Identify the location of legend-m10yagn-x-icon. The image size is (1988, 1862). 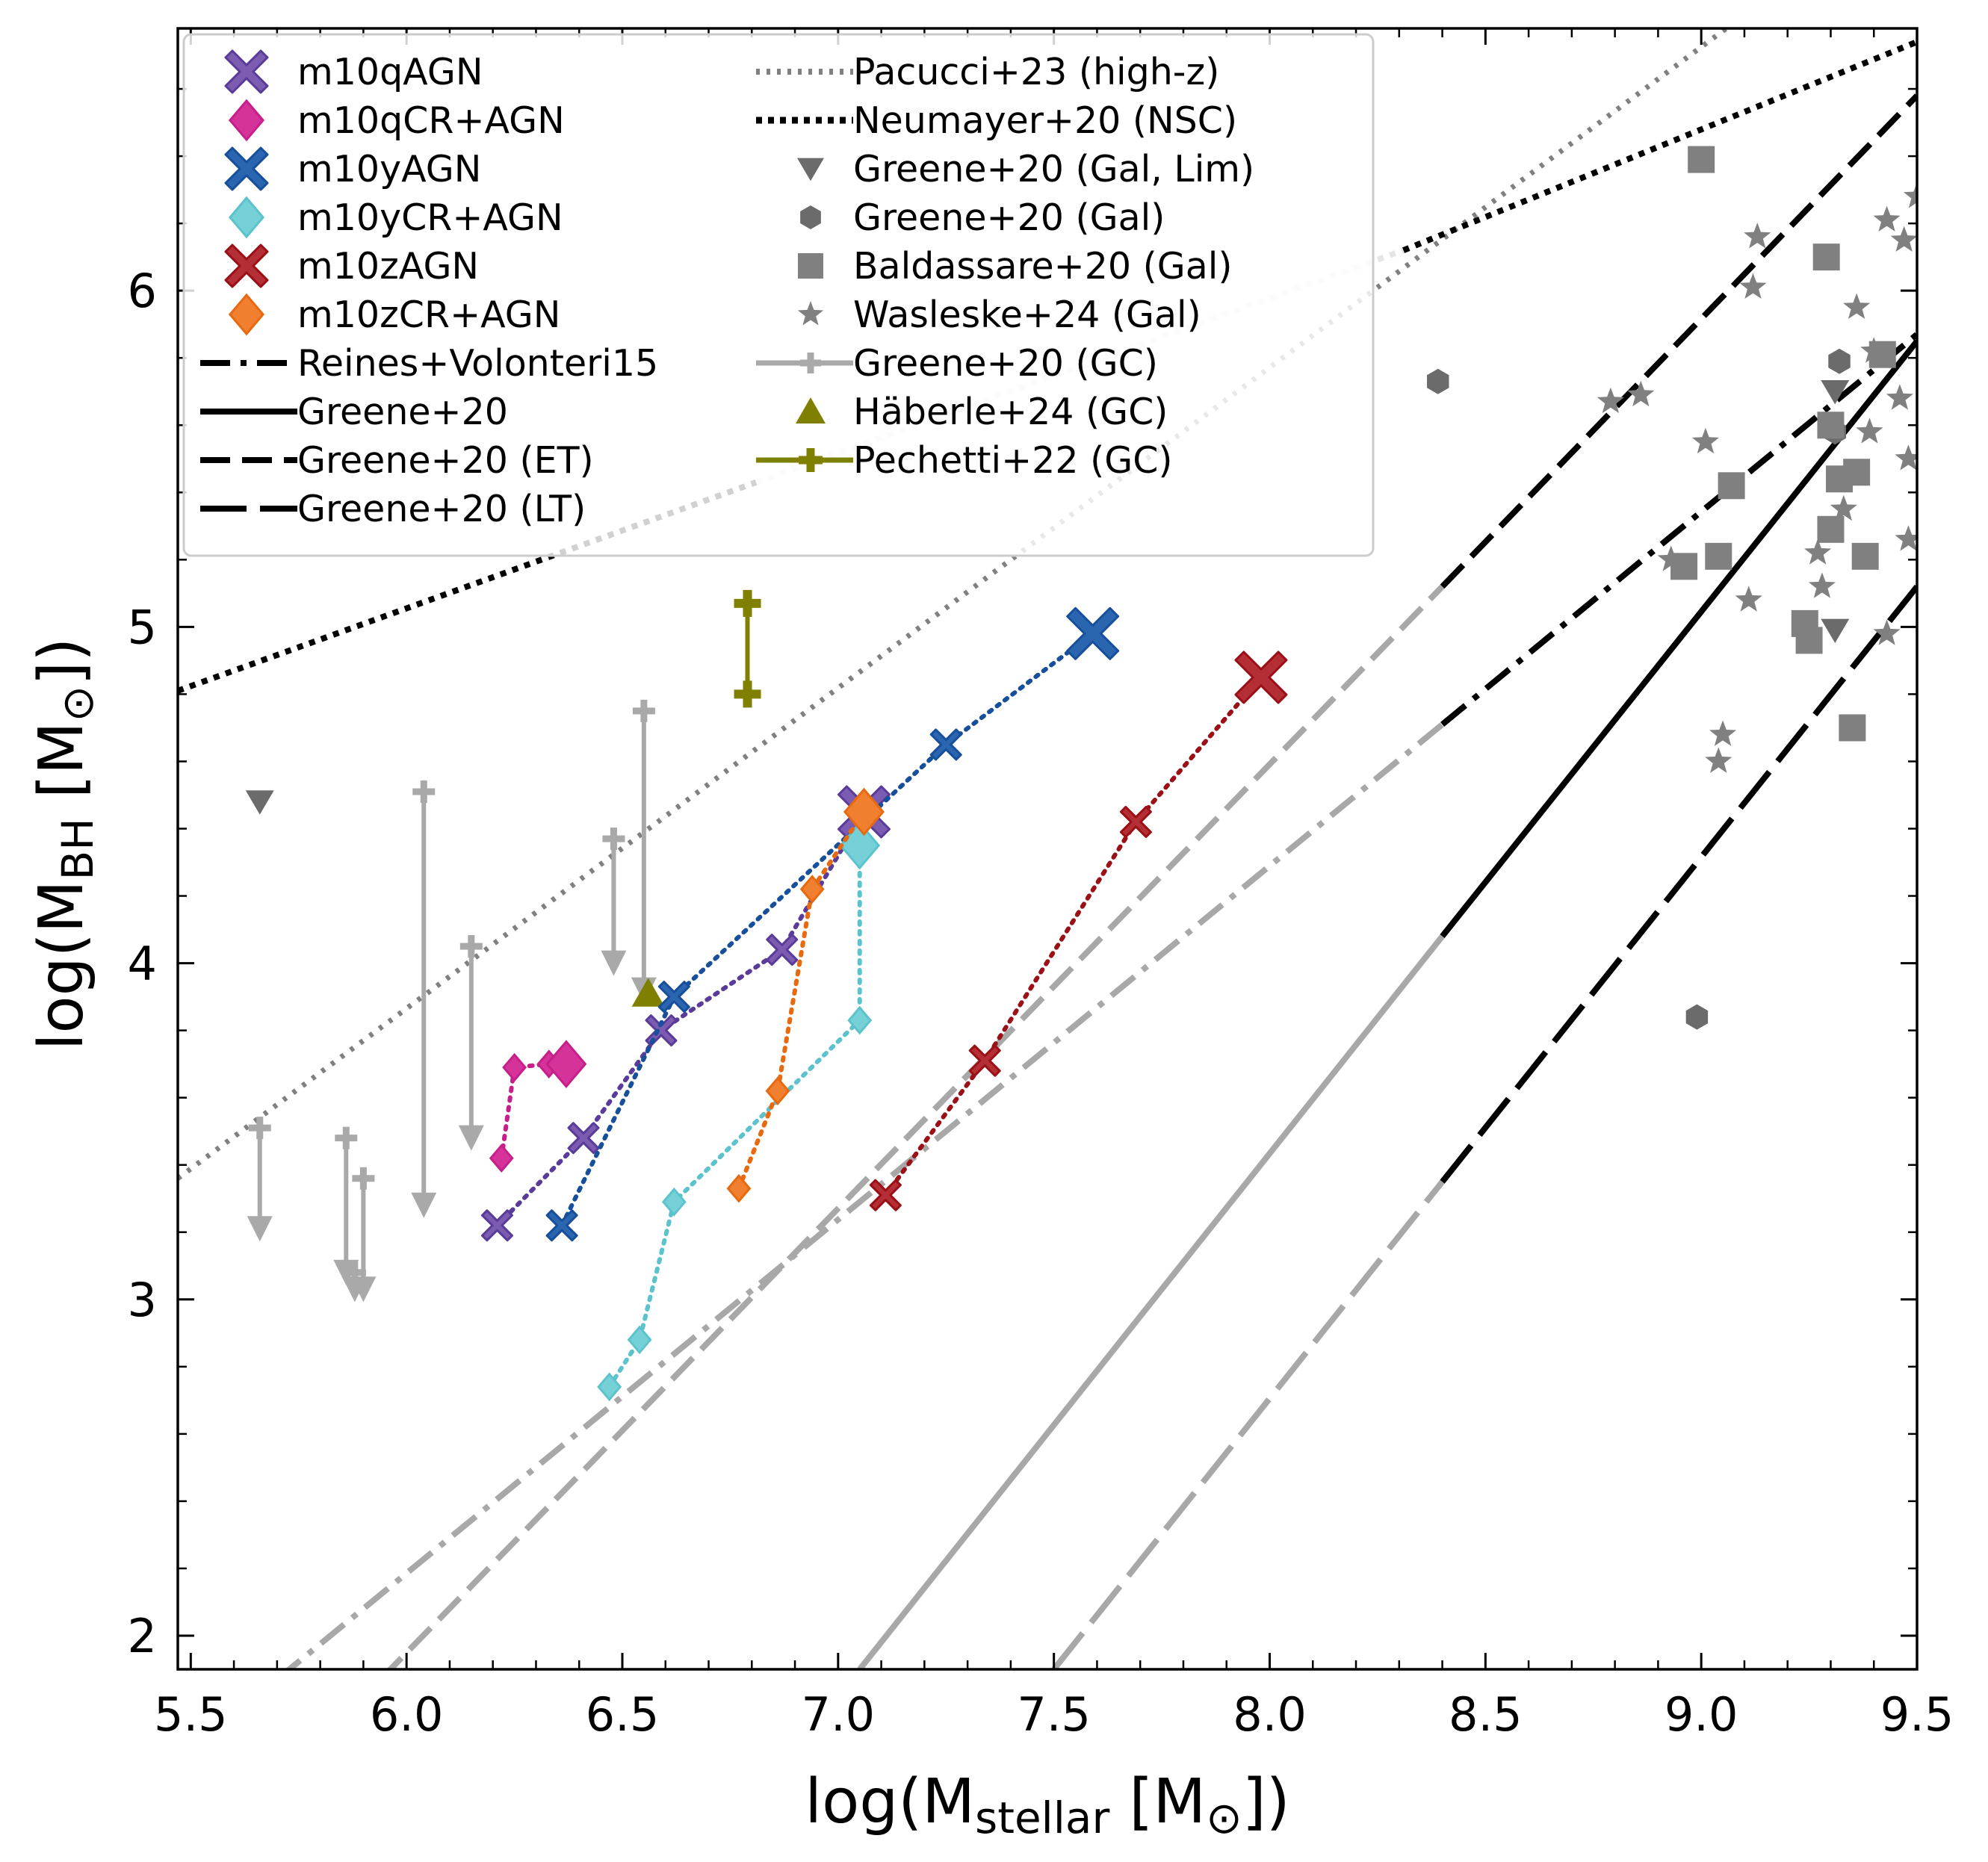
(246, 168).